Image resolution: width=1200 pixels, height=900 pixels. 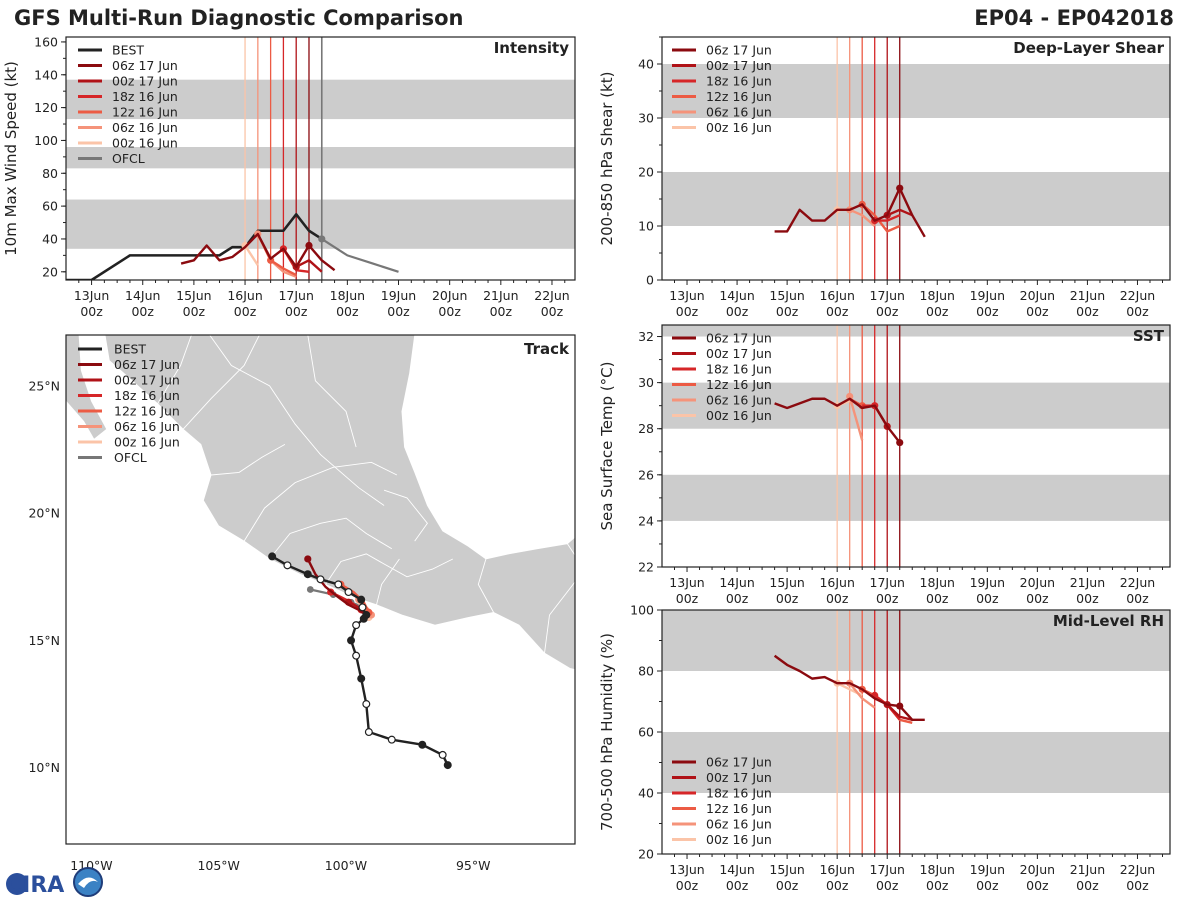 What do you see at coordinates (739, 400) in the screenshot?
I see `sst-legend-label: 06z 16 Jun` at bounding box center [739, 400].